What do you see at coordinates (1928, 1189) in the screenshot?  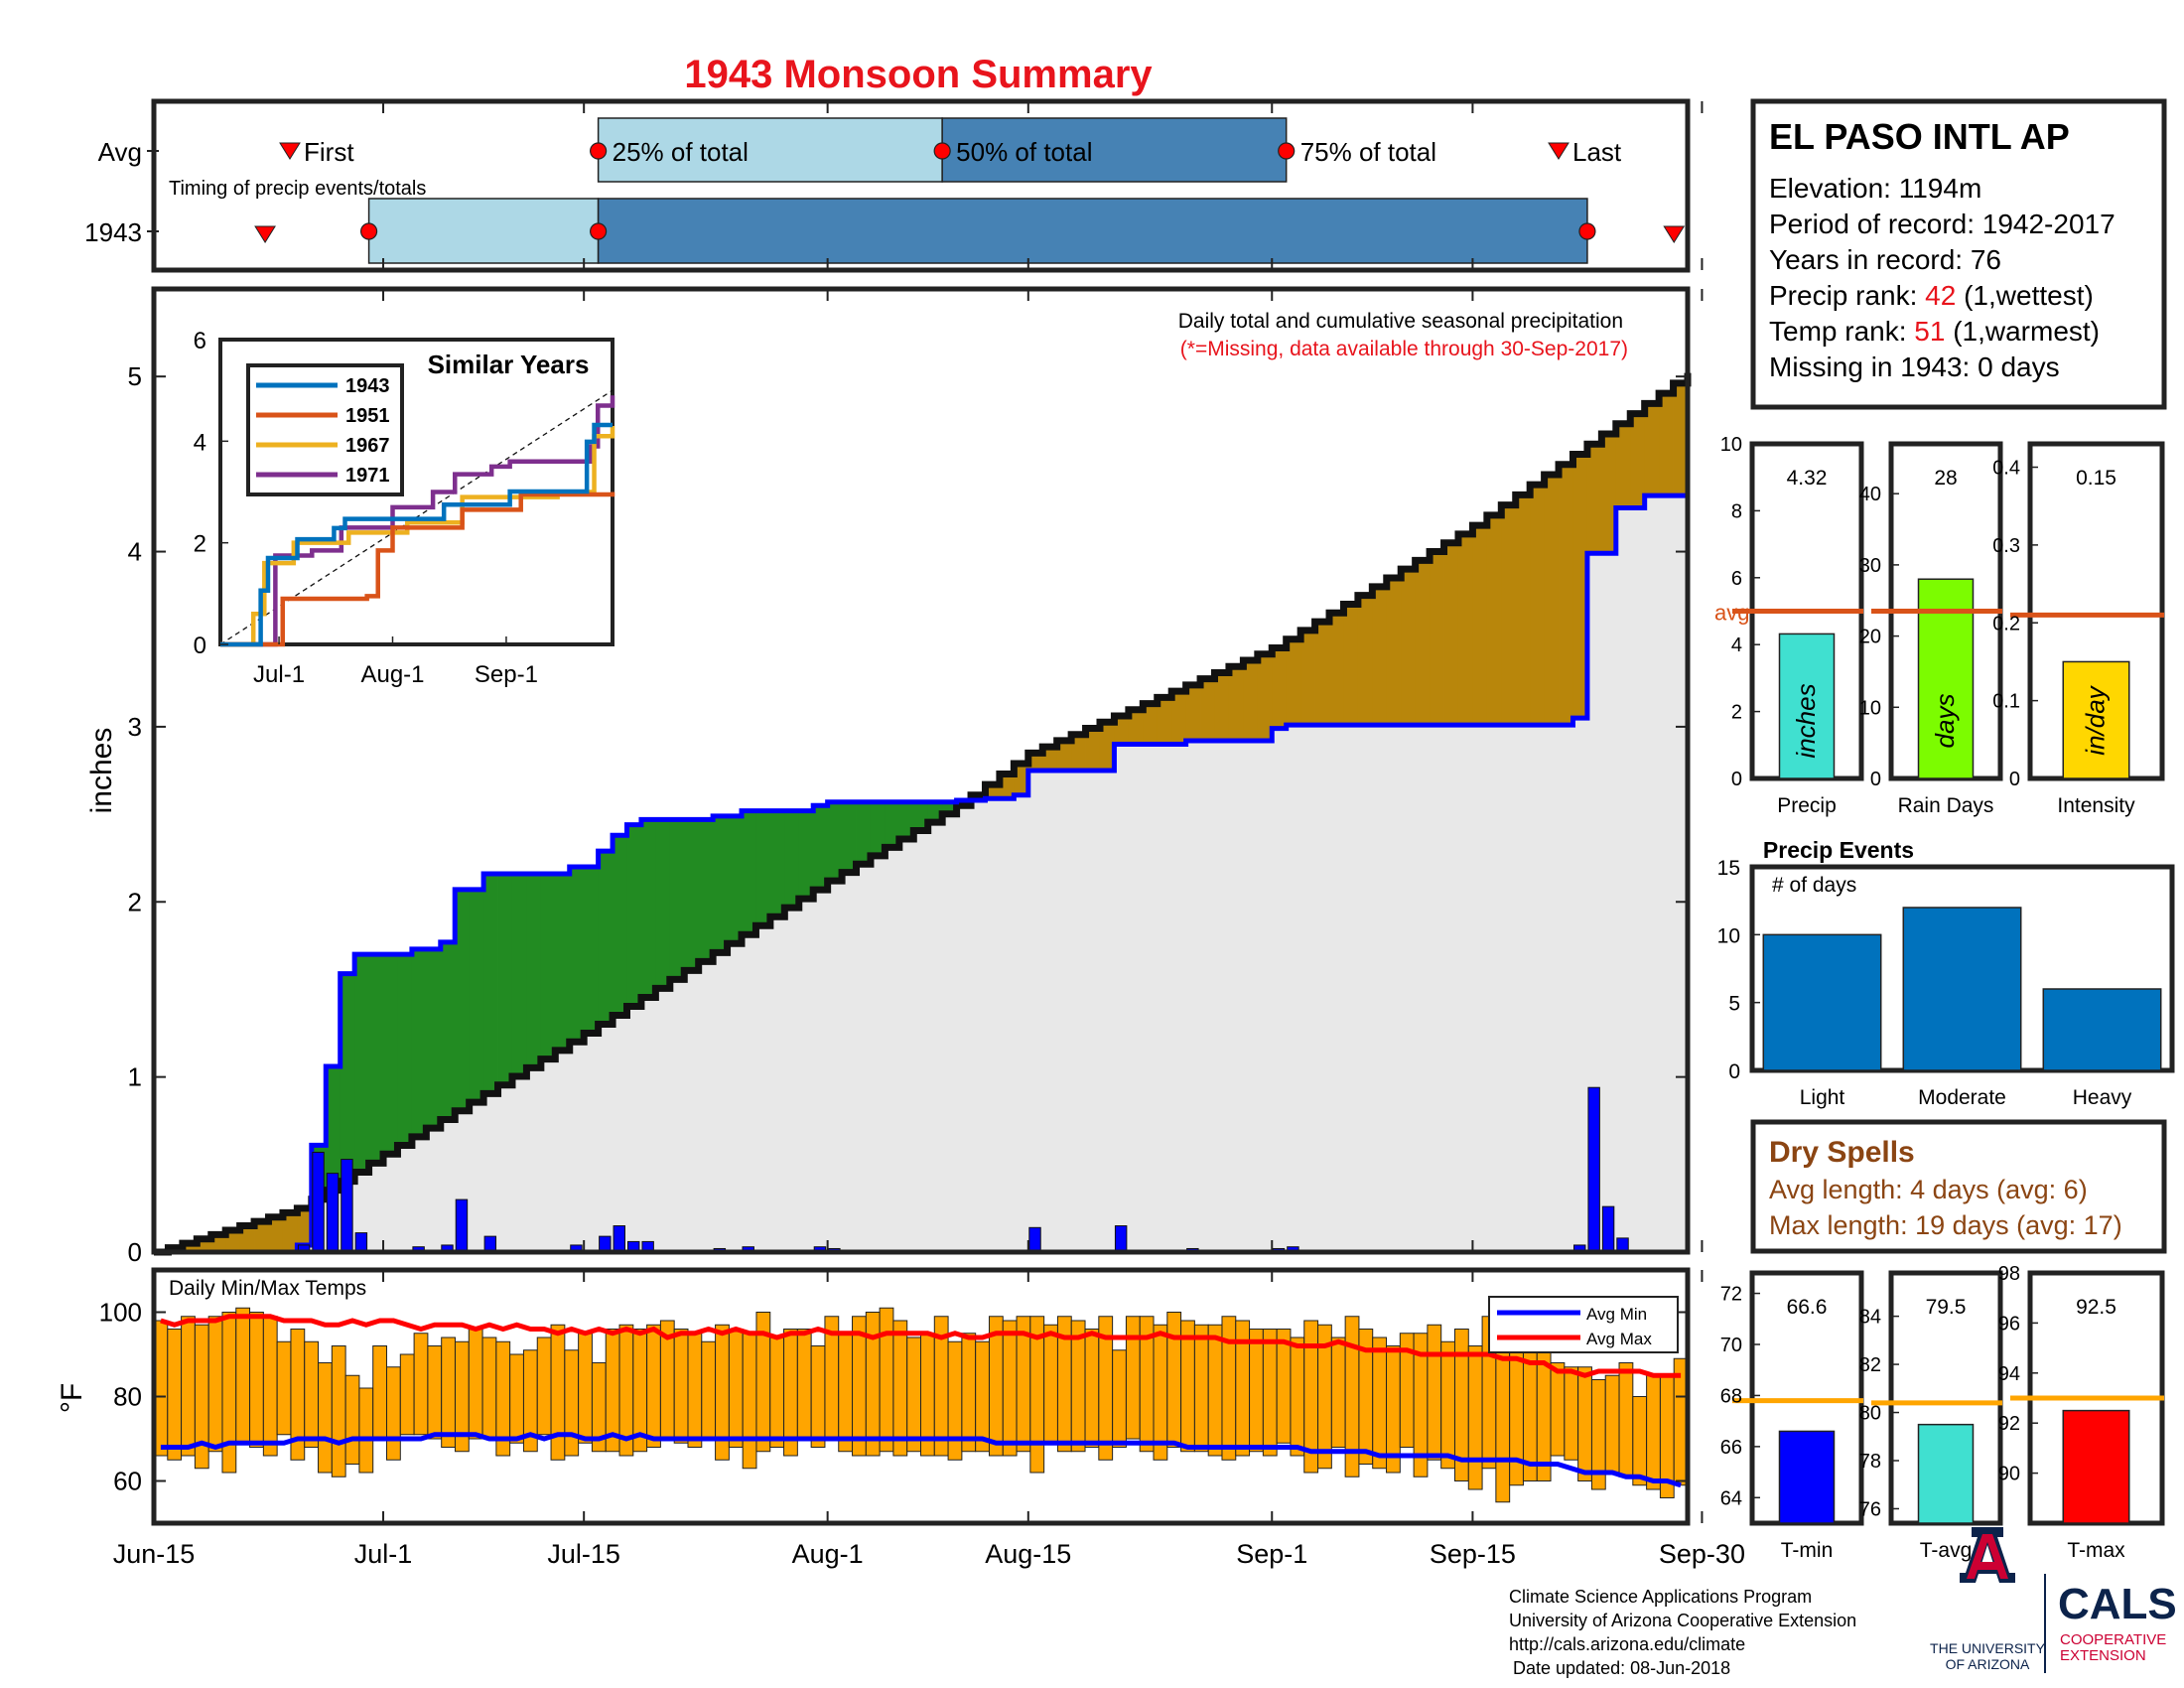 I see `dry-spells-avg: Avg length: 4 days (avg: 6)` at bounding box center [1928, 1189].